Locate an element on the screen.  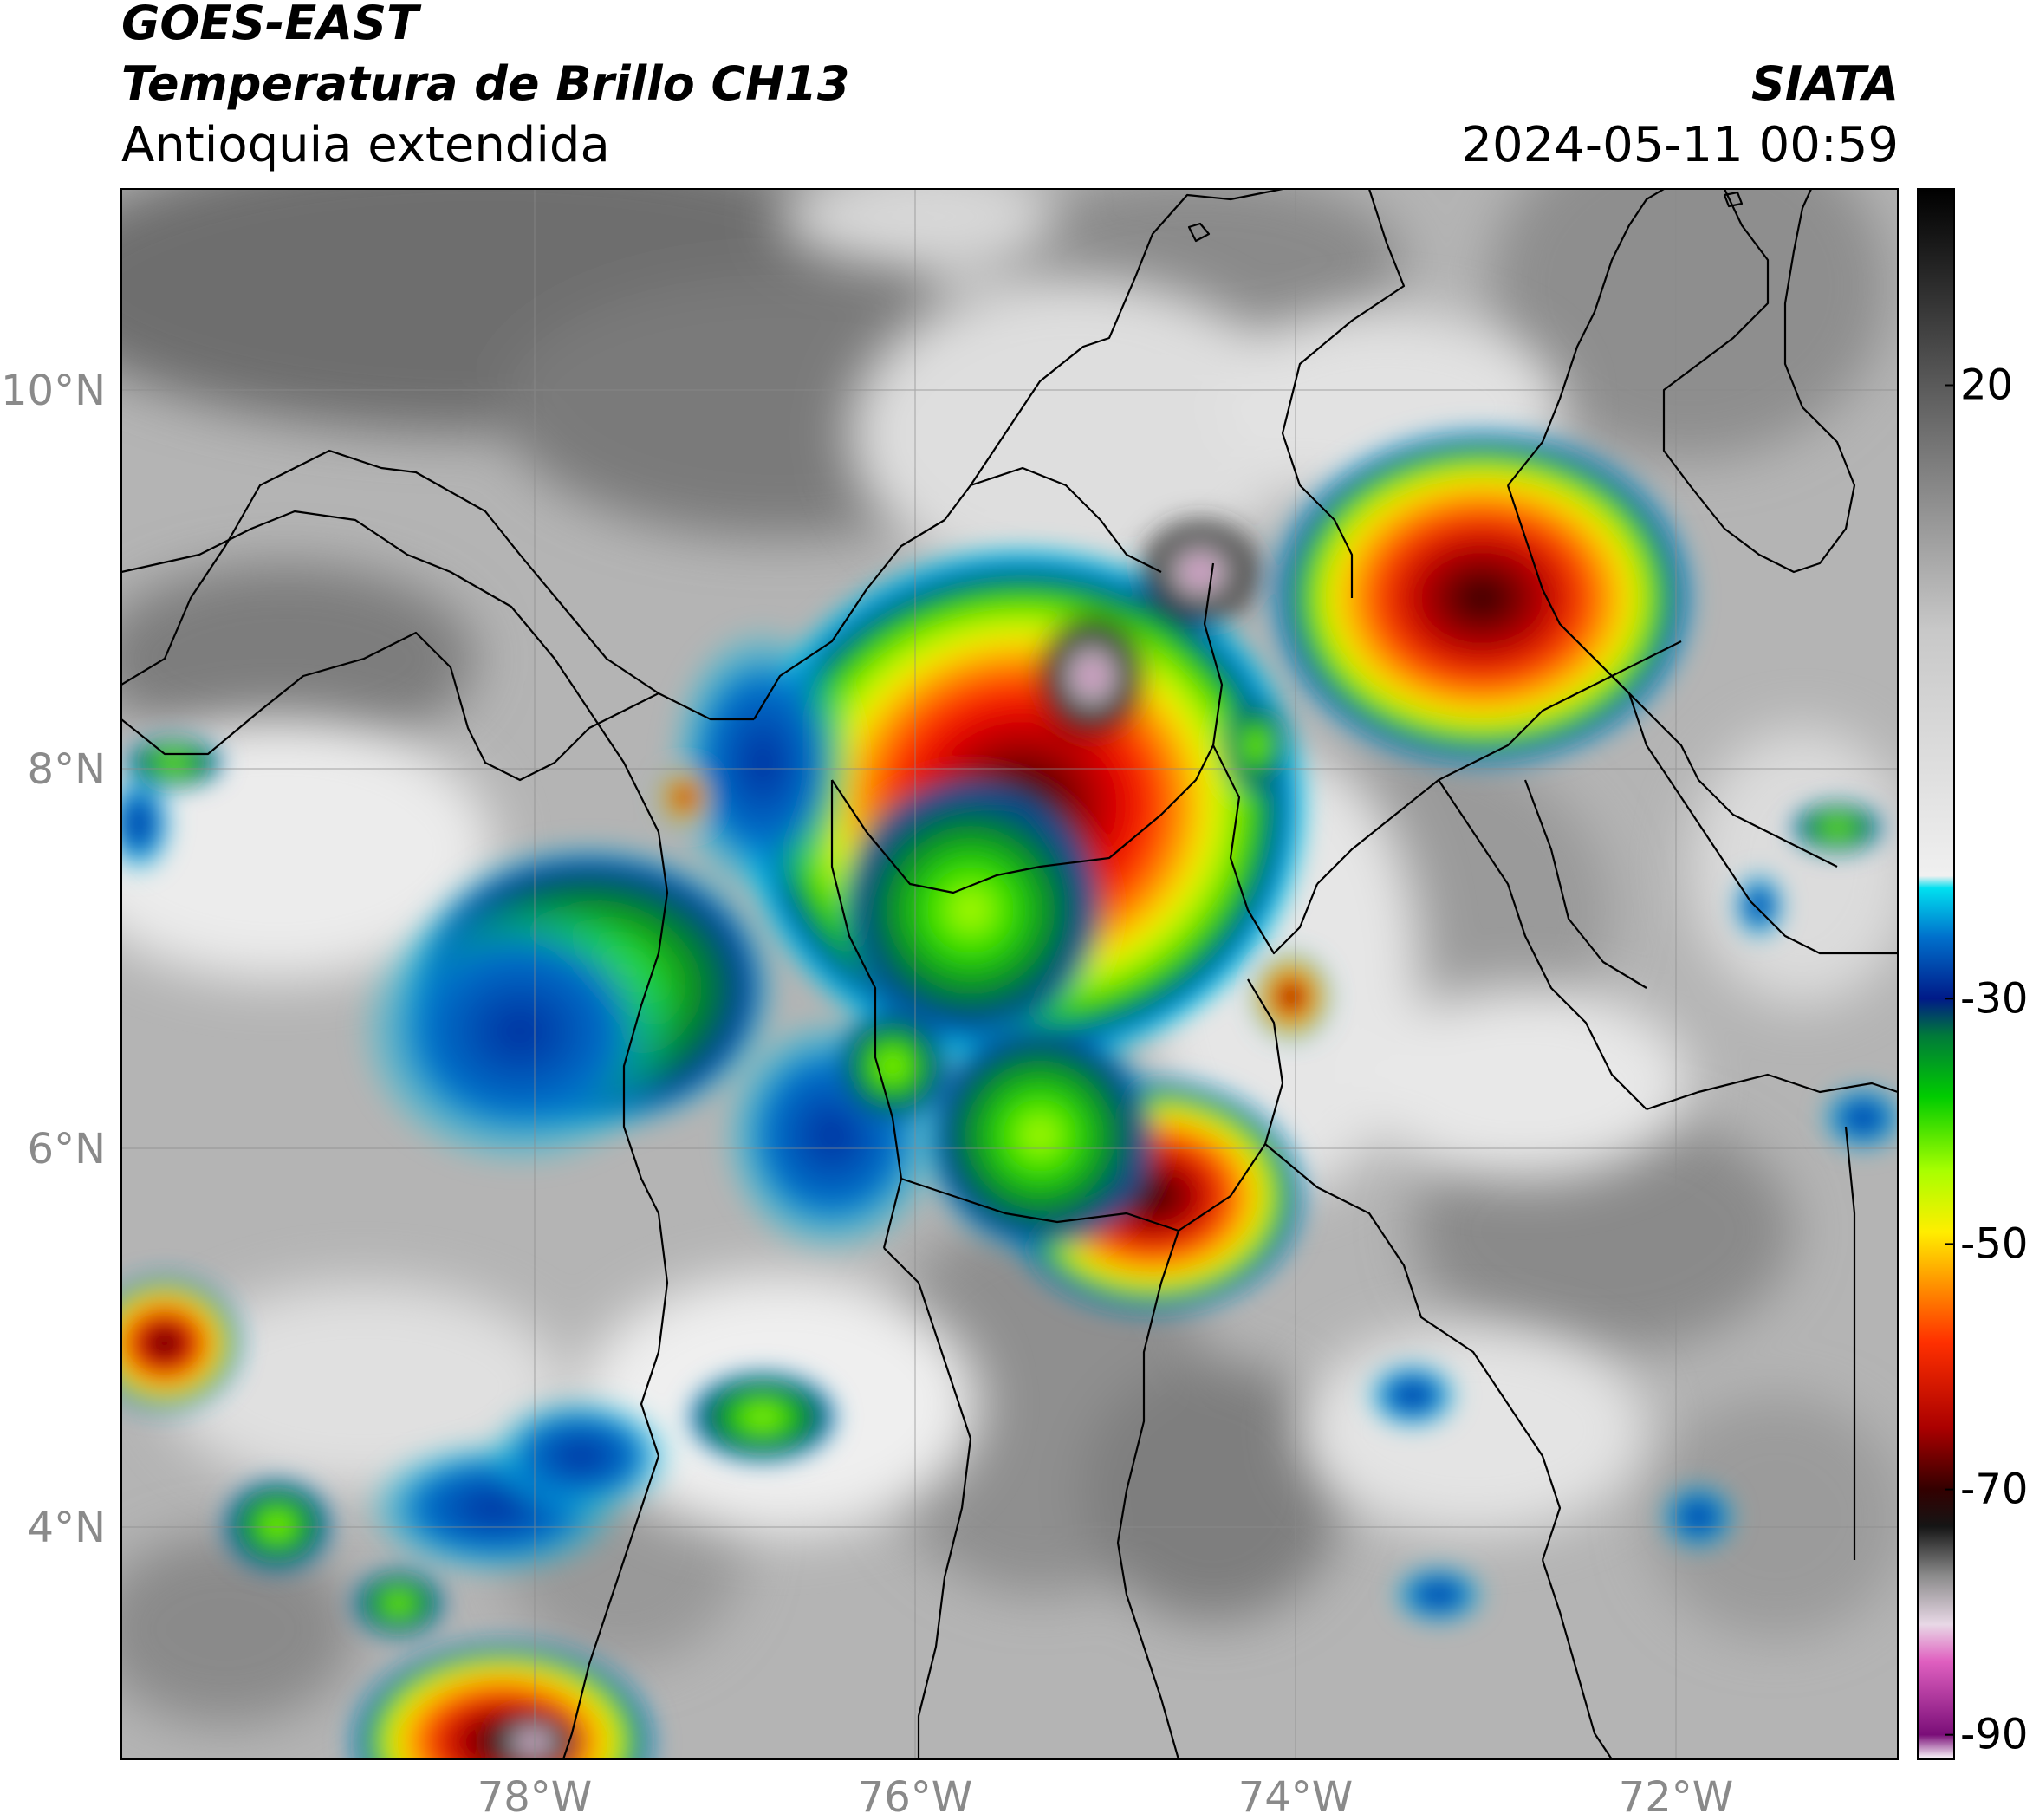
lon-label: 72°W is located at coordinates (1676, 1796).